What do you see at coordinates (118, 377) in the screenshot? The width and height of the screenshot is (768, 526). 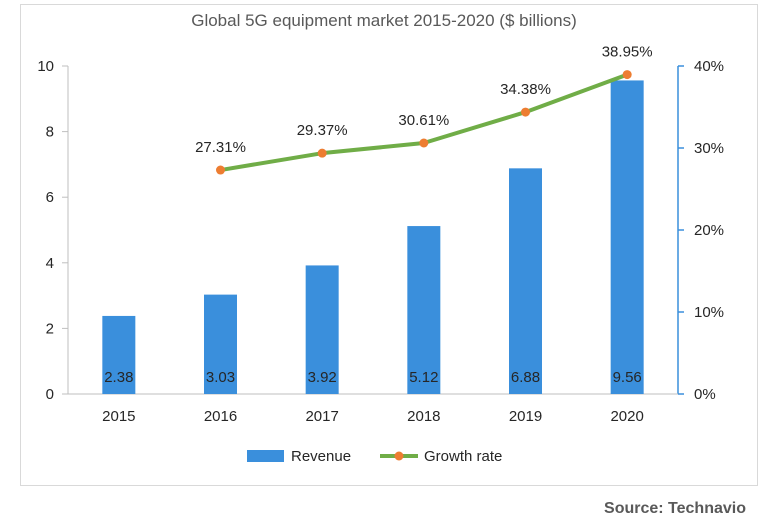 I see `bar-data-label: 2.38` at bounding box center [118, 377].